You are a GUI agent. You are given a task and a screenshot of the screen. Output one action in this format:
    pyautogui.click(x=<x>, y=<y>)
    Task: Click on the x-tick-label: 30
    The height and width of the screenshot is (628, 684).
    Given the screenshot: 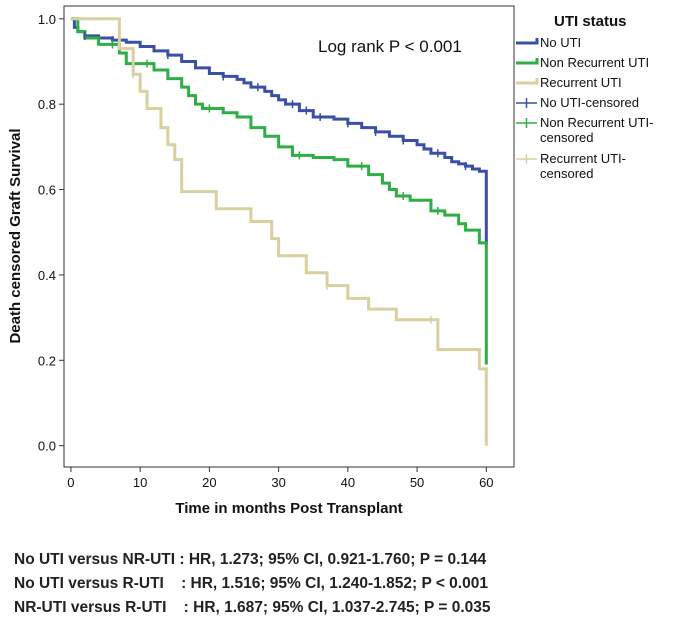 What is the action you would take?
    pyautogui.click(x=278, y=482)
    